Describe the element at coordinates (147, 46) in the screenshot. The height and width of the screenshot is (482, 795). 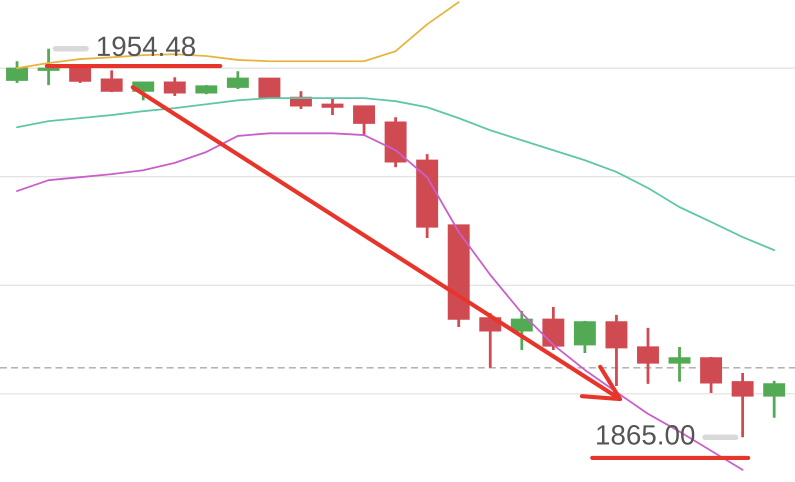
I see `annotation: 1954.48` at that location.